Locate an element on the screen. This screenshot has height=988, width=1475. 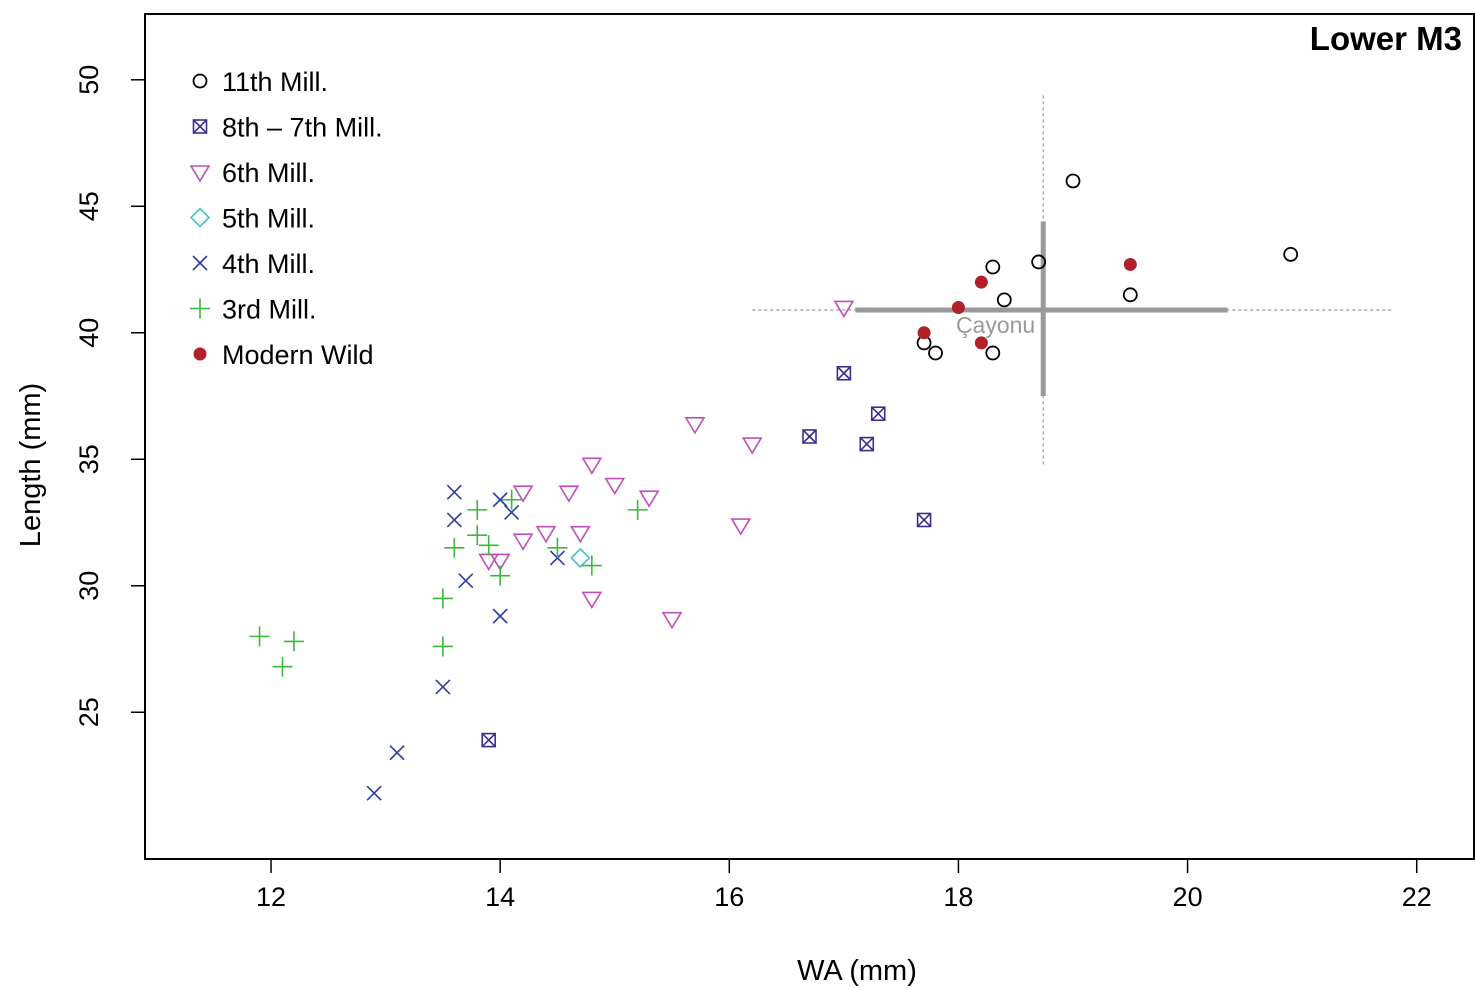
x-tick-label: 14 is located at coordinates (500, 897).